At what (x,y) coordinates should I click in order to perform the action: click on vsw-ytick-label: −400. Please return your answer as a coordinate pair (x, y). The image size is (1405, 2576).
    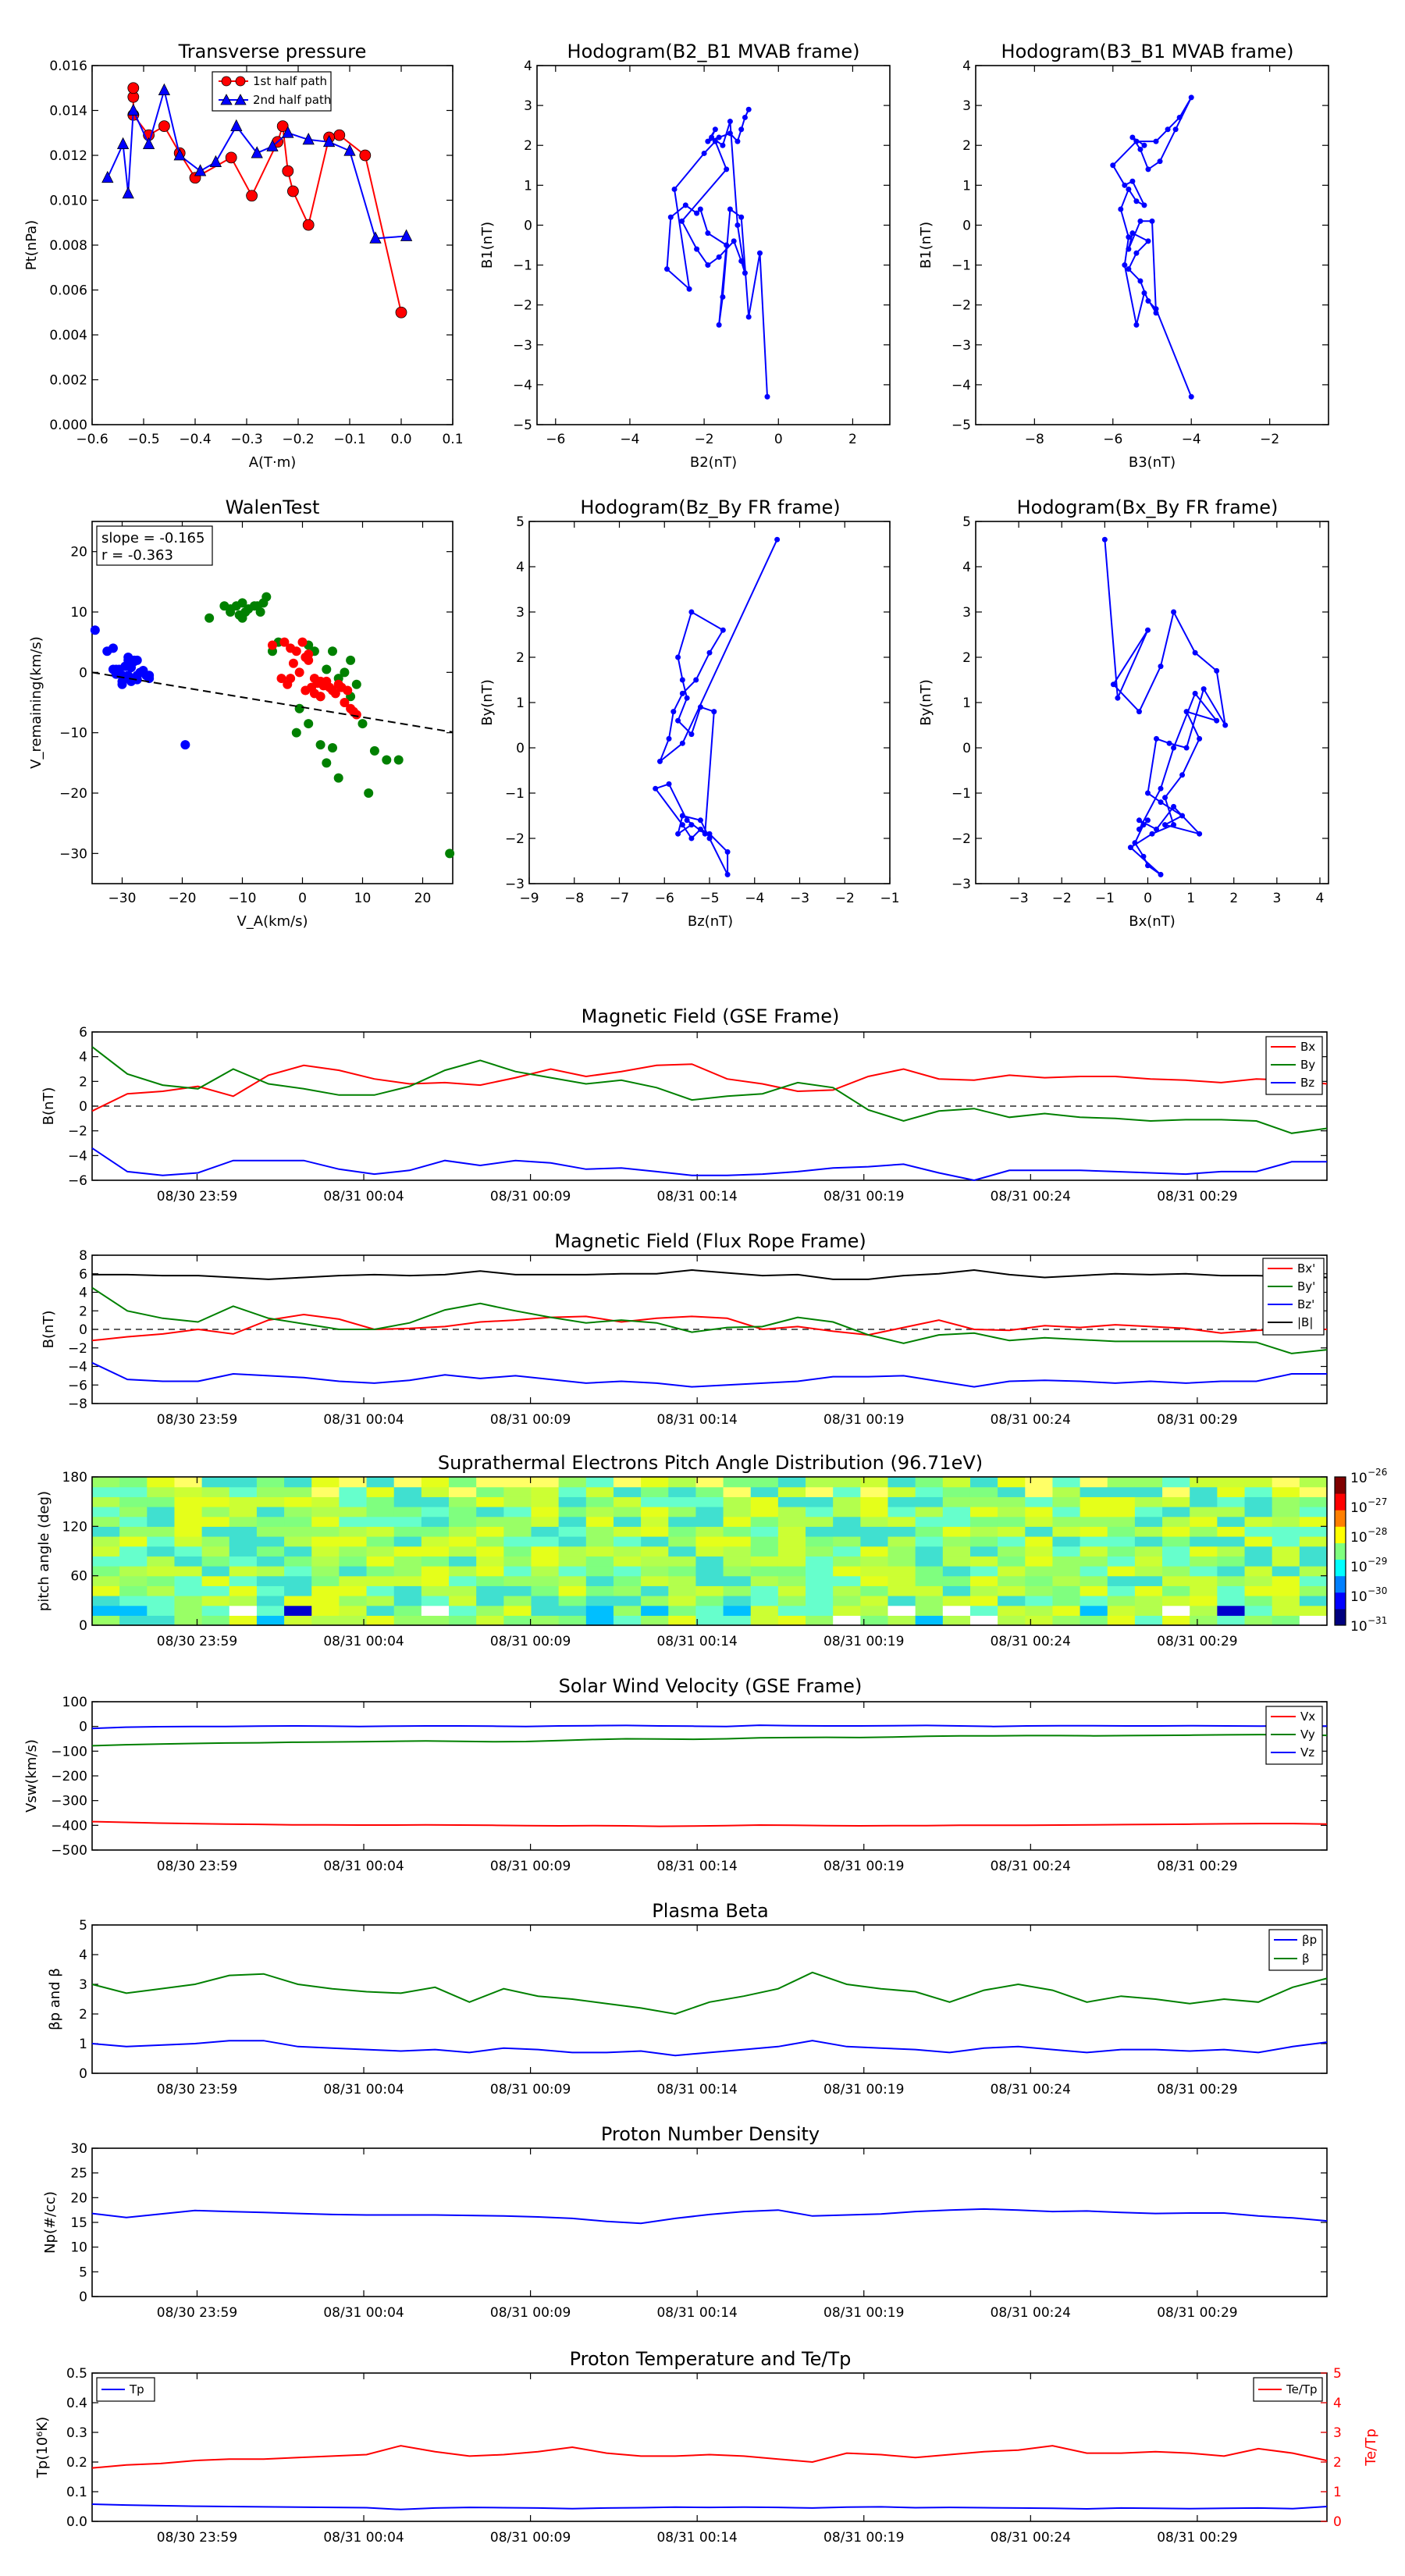
    Looking at the image, I should click on (69, 1826).